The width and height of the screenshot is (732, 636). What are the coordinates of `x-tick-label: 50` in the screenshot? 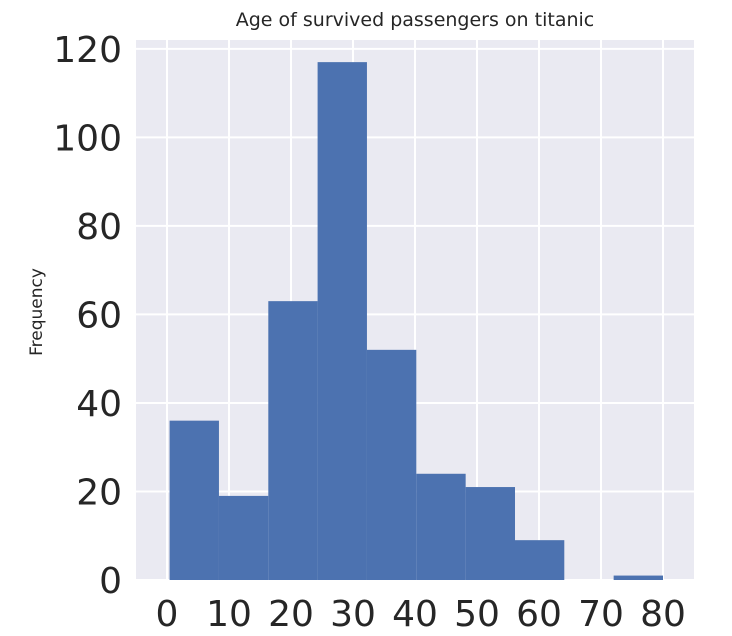 It's located at (477, 614).